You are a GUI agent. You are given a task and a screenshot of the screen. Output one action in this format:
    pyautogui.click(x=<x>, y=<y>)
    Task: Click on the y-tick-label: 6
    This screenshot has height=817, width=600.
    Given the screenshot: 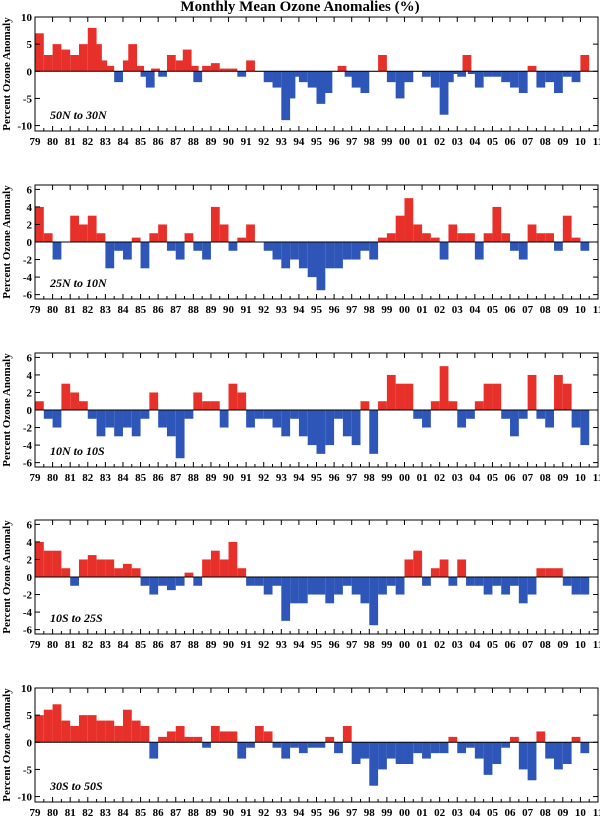 What is the action you would take?
    pyautogui.click(x=30, y=525)
    